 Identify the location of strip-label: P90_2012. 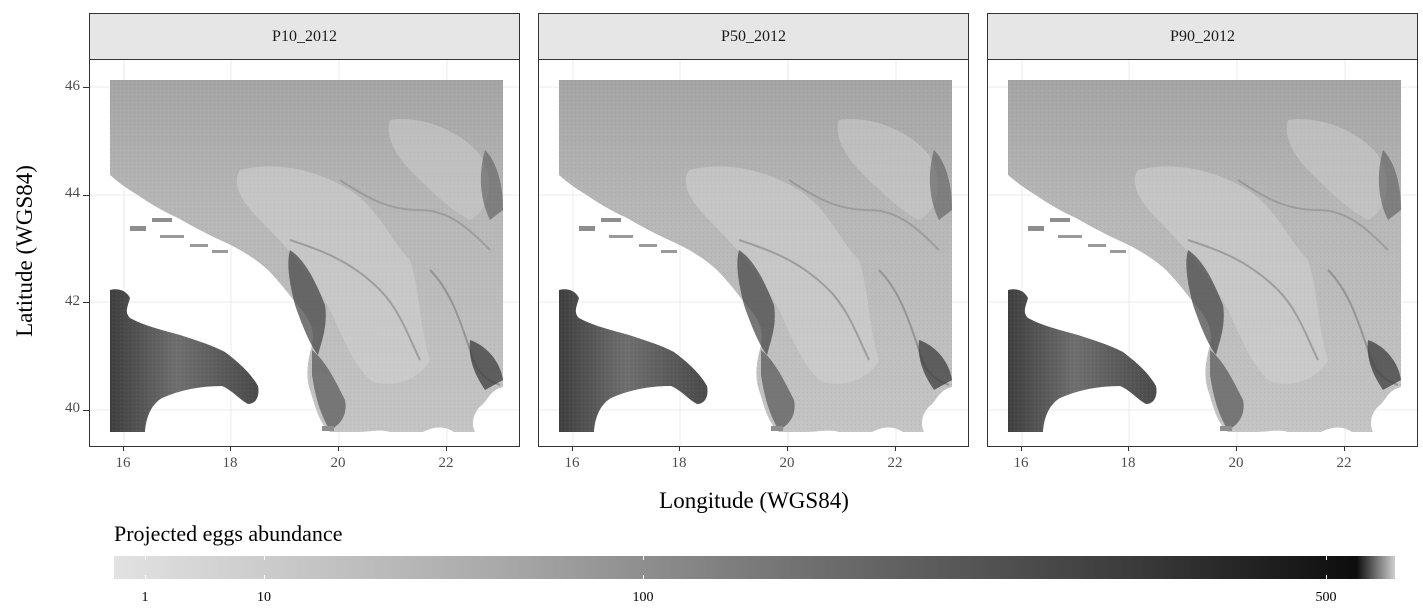
(1202, 36).